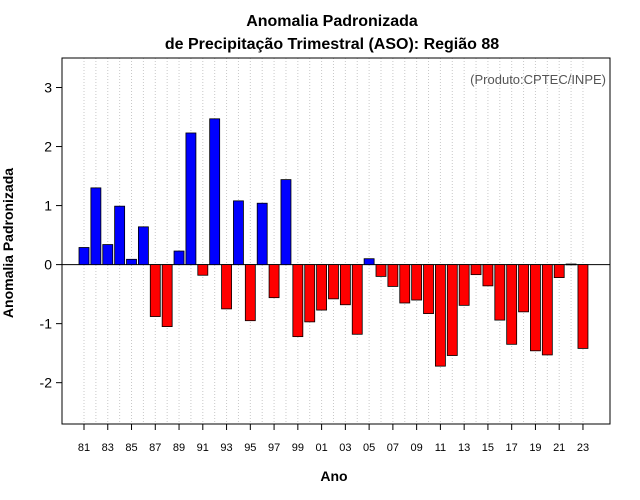 The image size is (640, 500). What do you see at coordinates (84, 448) in the screenshot?
I see `x-tick-label: 81` at bounding box center [84, 448].